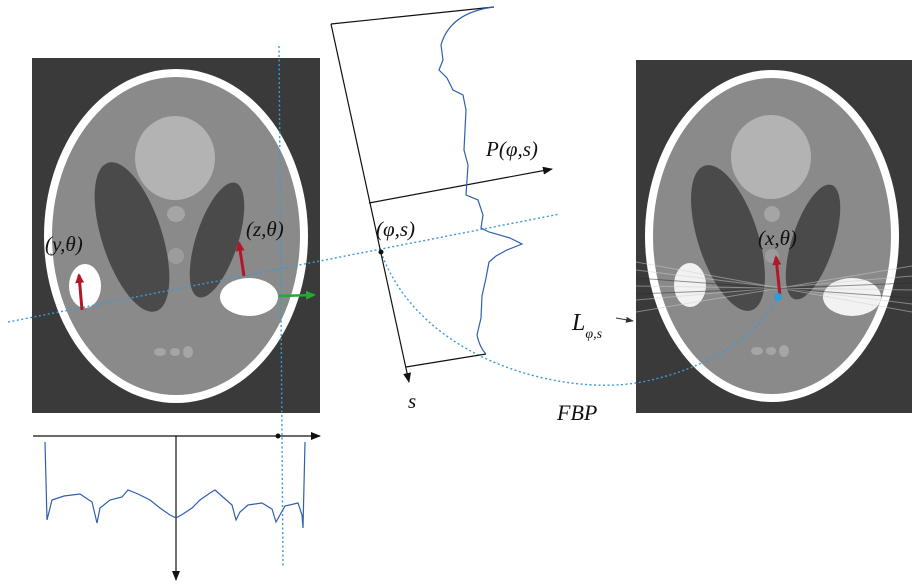  I want to click on line-pointer-arrow, so click(624, 319).